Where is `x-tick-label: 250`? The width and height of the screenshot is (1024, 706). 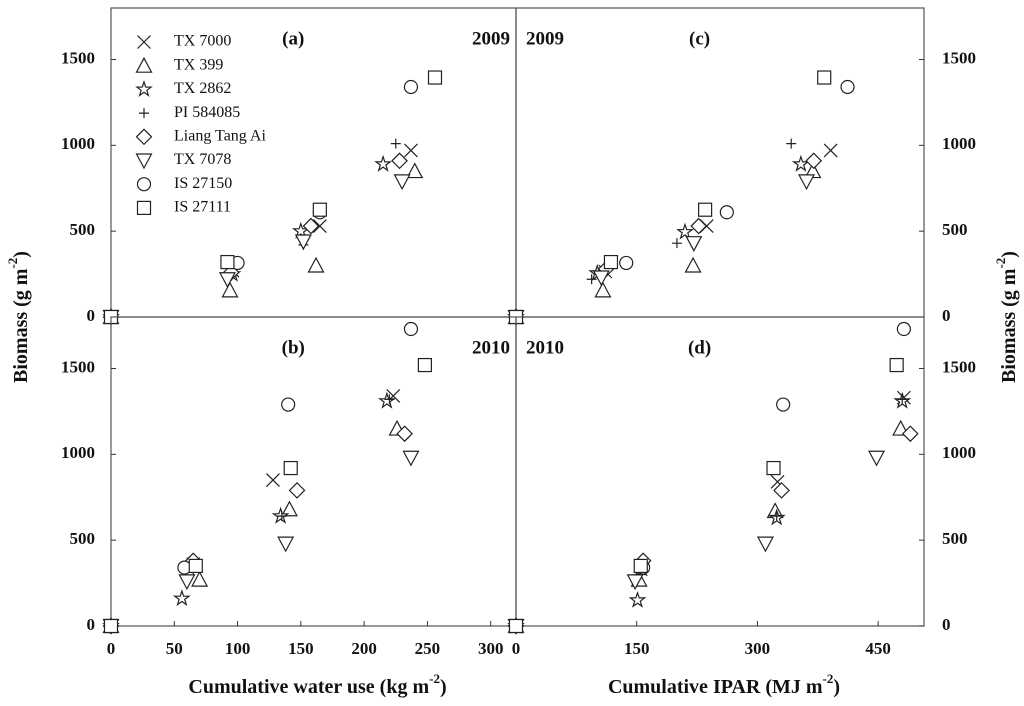
x-tick-label: 250 is located at coordinates (428, 648).